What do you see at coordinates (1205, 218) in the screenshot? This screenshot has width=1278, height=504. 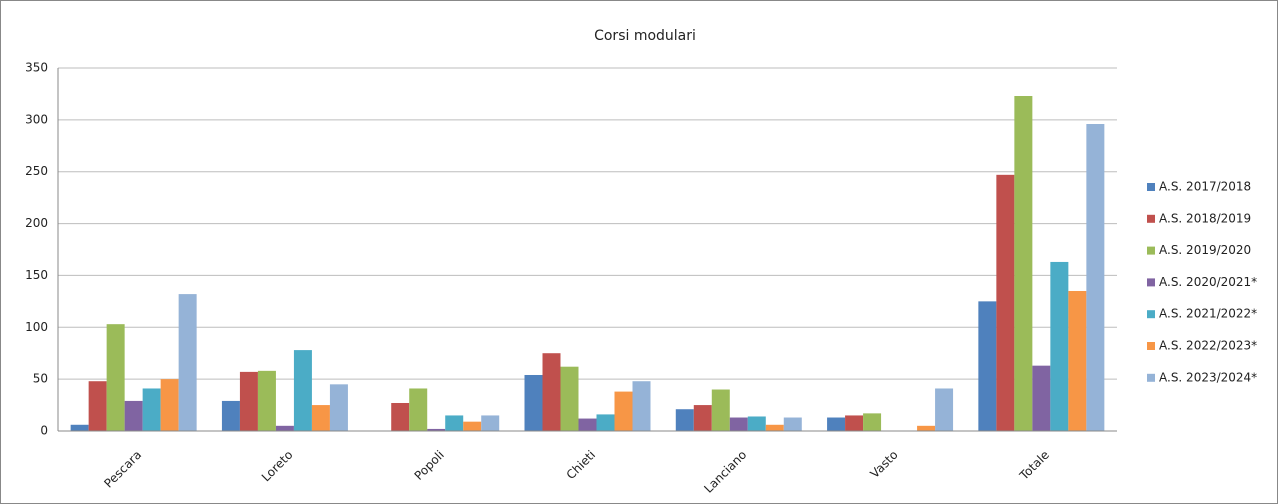 I see `legend-label: A.S. 2018/2019` at bounding box center [1205, 218].